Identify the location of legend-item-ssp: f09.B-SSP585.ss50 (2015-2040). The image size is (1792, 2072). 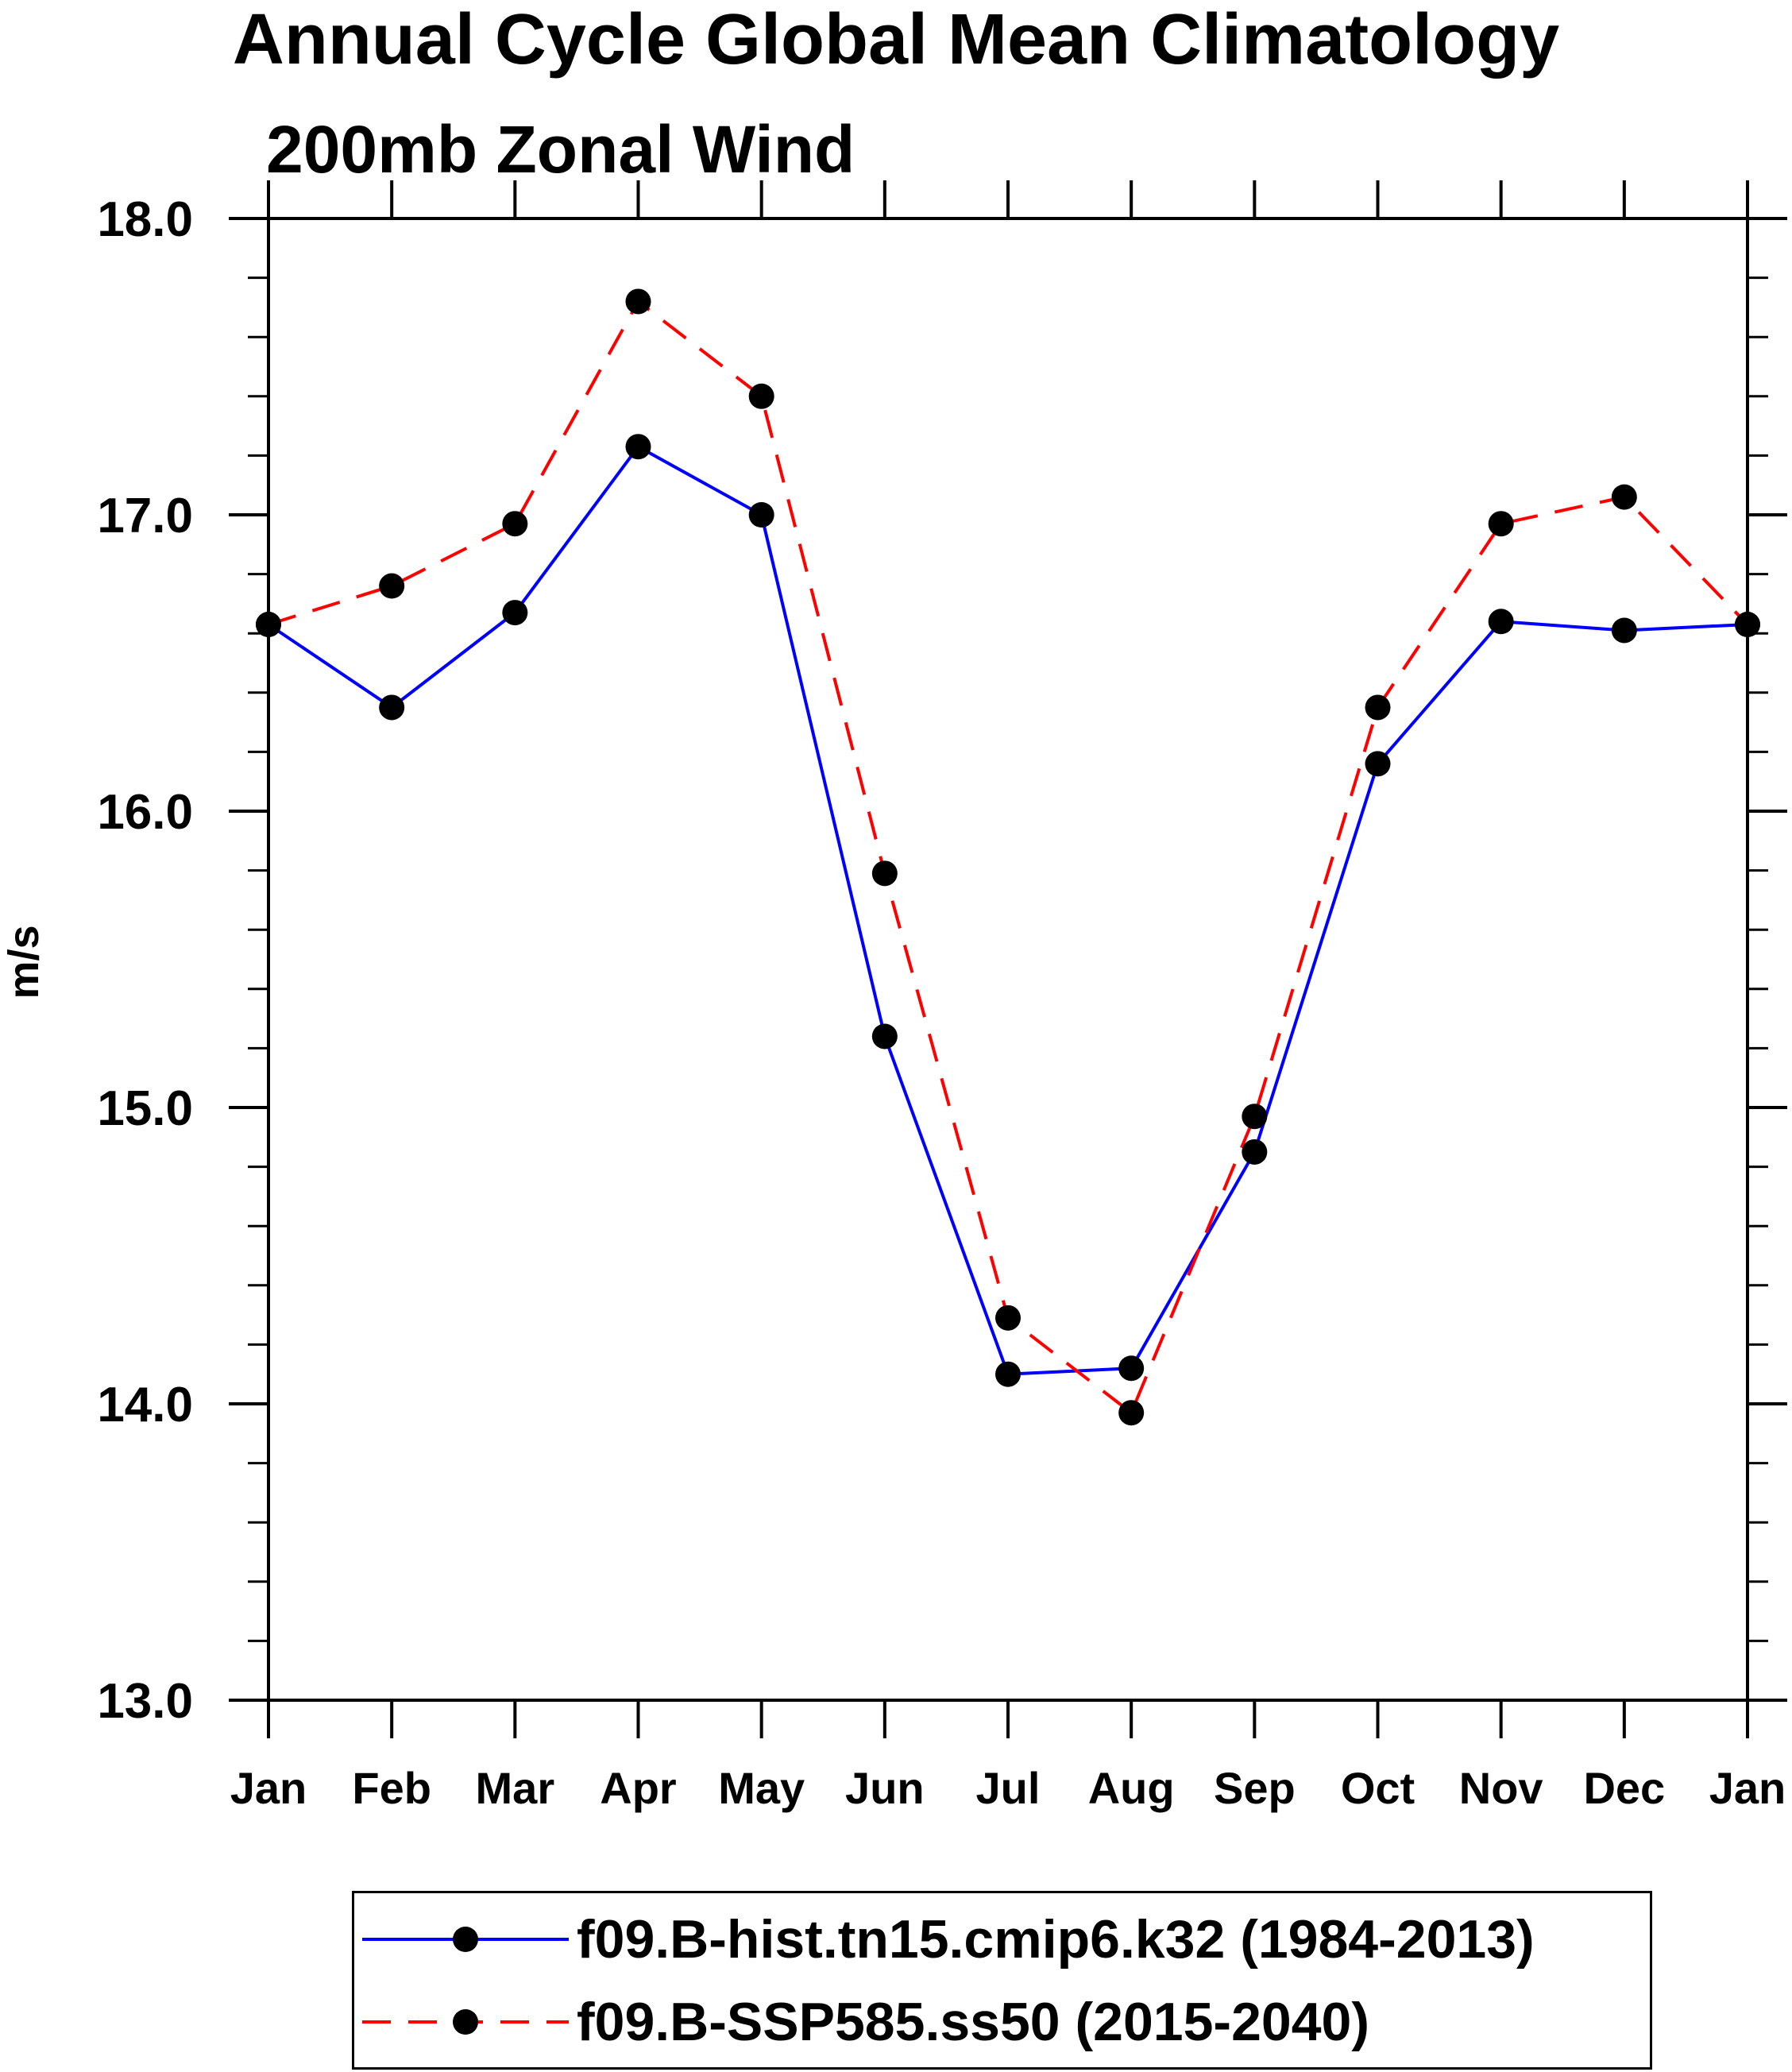
(1002, 2022).